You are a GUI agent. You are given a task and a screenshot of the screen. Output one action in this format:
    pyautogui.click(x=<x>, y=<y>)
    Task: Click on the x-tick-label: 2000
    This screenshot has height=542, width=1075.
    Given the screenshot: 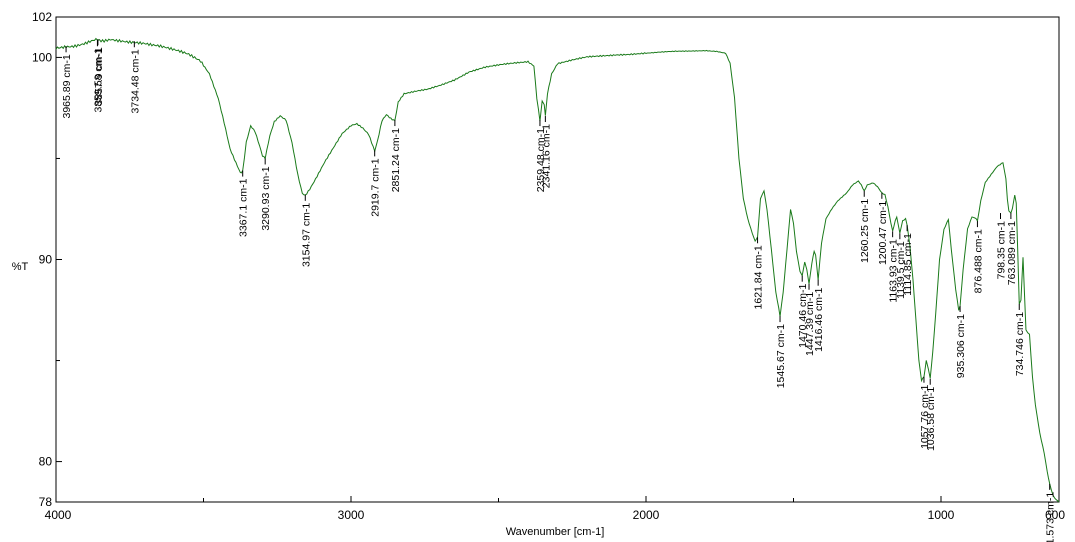 What is the action you would take?
    pyautogui.click(x=646, y=515)
    